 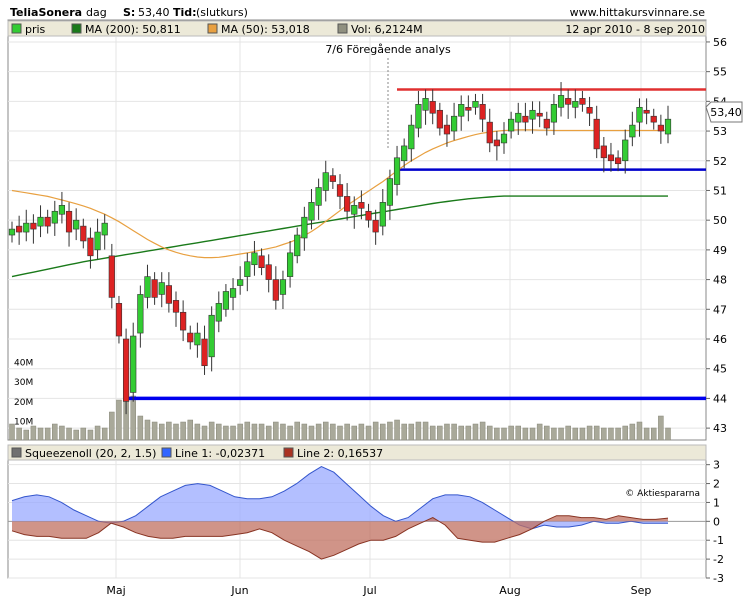 What do you see at coordinates (720, 42) in the screenshot?
I see `price-tick-label: 56` at bounding box center [720, 42].